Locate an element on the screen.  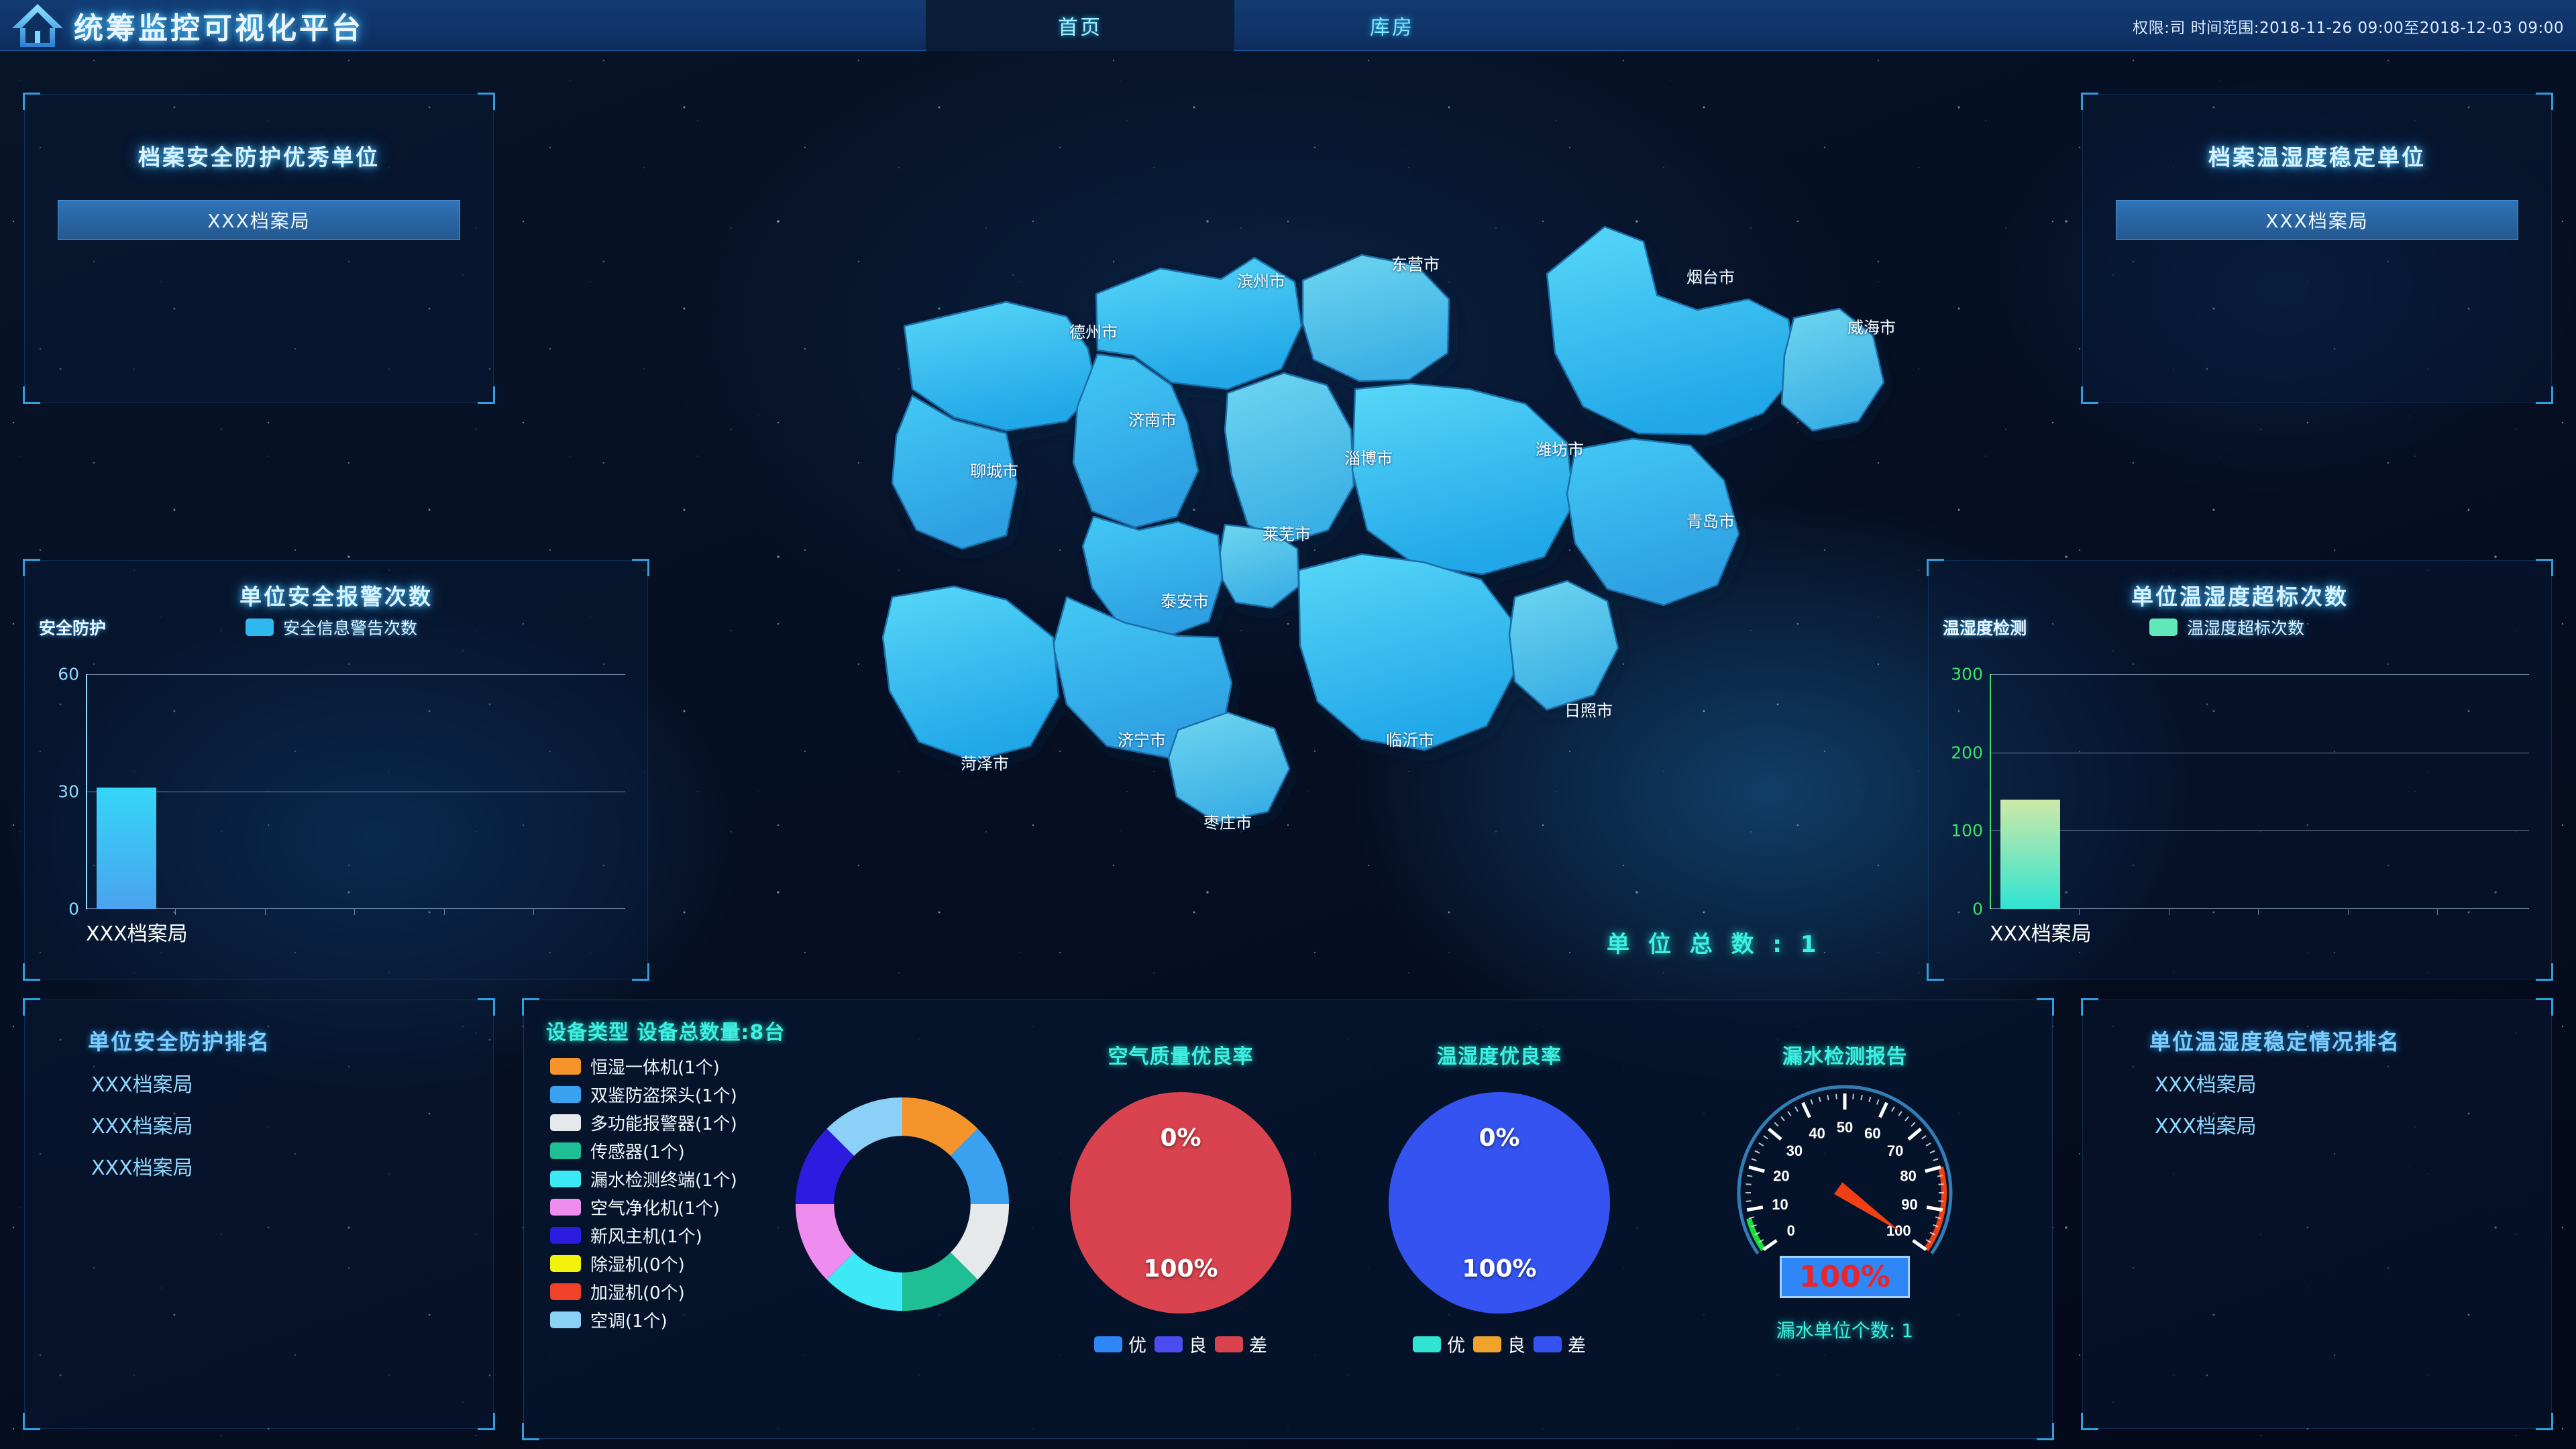
map-city-label: 威海市 is located at coordinates (1871, 327).